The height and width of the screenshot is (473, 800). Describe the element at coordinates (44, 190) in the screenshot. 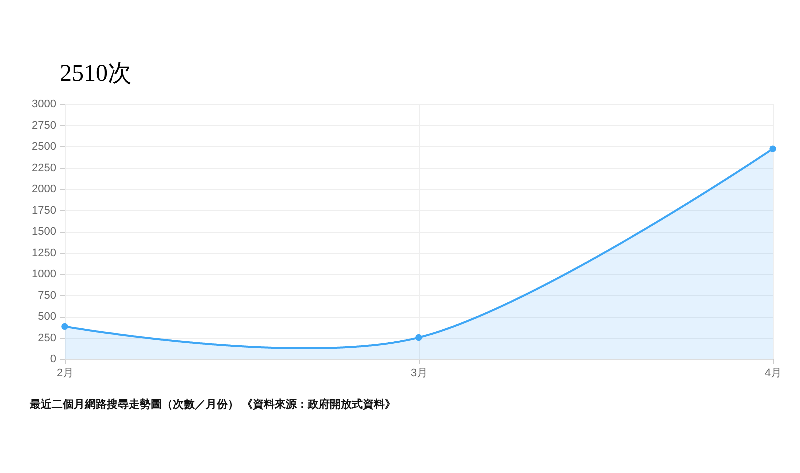

I see `y-tick-label: 2000` at that location.